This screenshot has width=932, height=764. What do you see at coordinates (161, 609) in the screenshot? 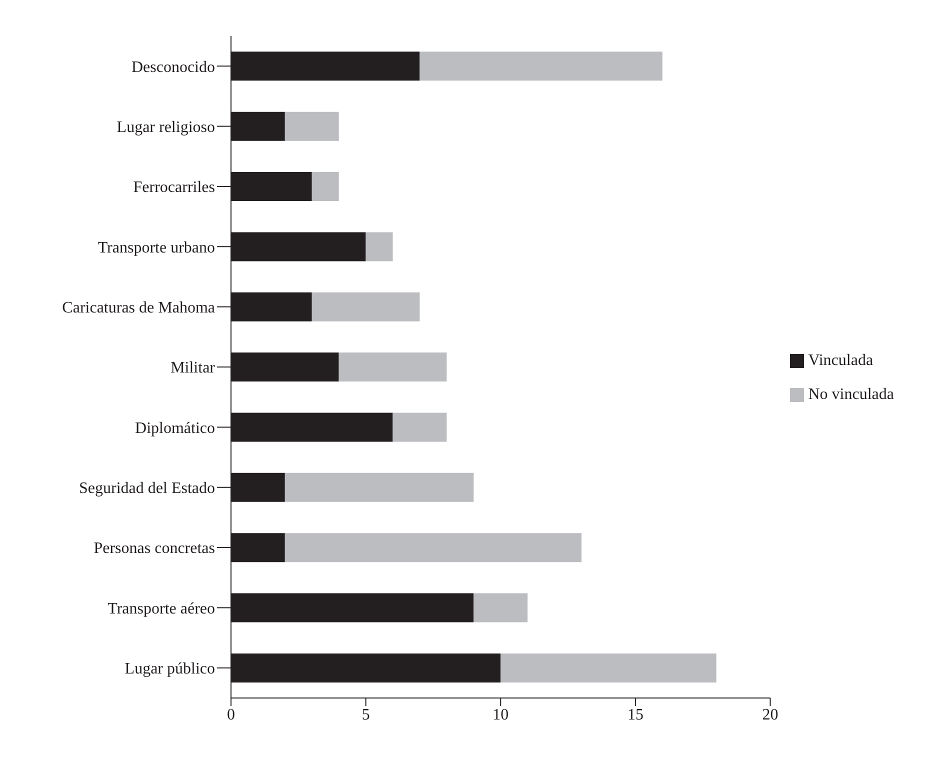
I see `y-tick-label: Transporte aéreo` at bounding box center [161, 609].